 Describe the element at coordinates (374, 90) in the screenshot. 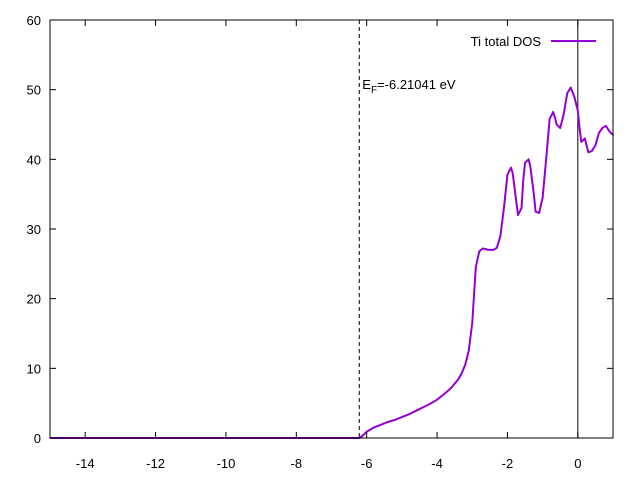

I see `fermi-label-sub: F` at that location.